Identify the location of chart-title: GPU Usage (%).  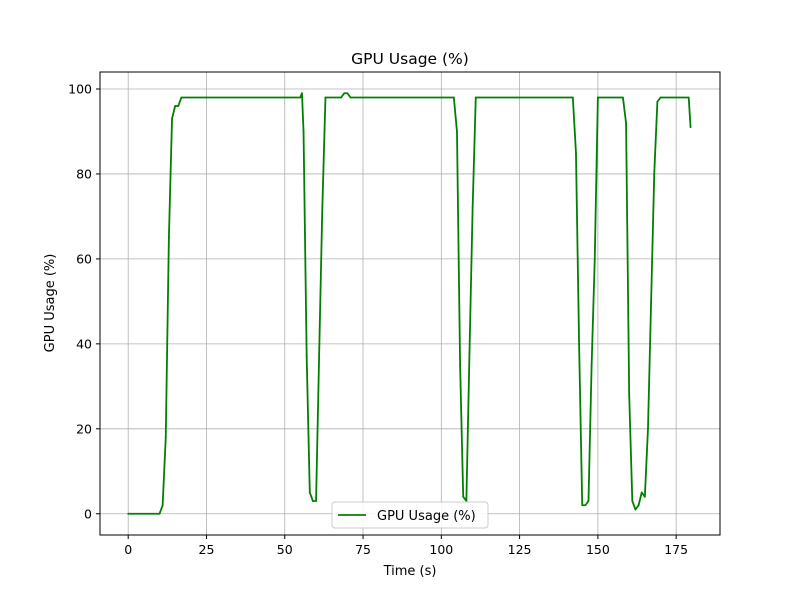
(410, 59).